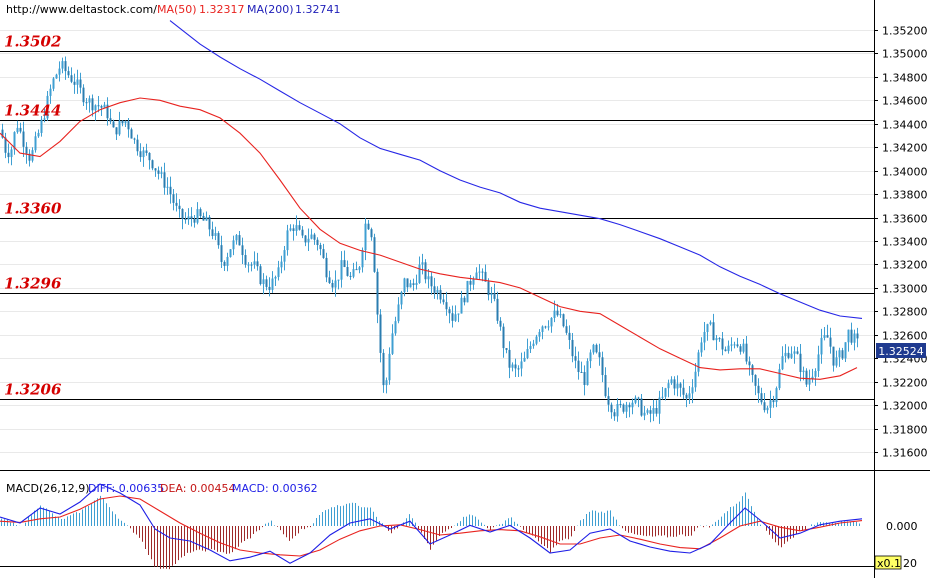  What do you see at coordinates (33, 209) in the screenshot?
I see `level-label: 1.3360` at bounding box center [33, 209].